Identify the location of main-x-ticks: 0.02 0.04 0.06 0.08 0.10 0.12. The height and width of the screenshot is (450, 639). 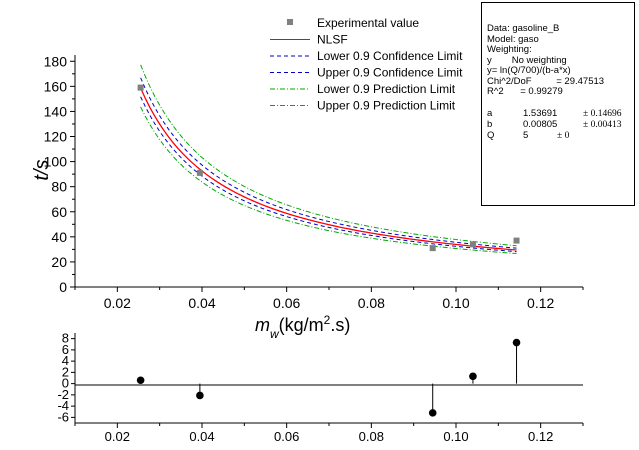
(329, 299).